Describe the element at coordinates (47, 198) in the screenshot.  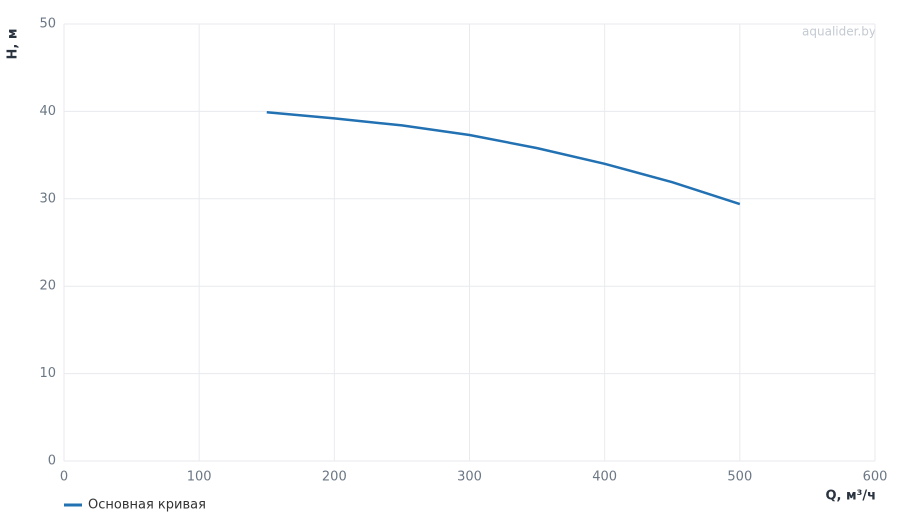
I see `y-tick-label: 30` at that location.